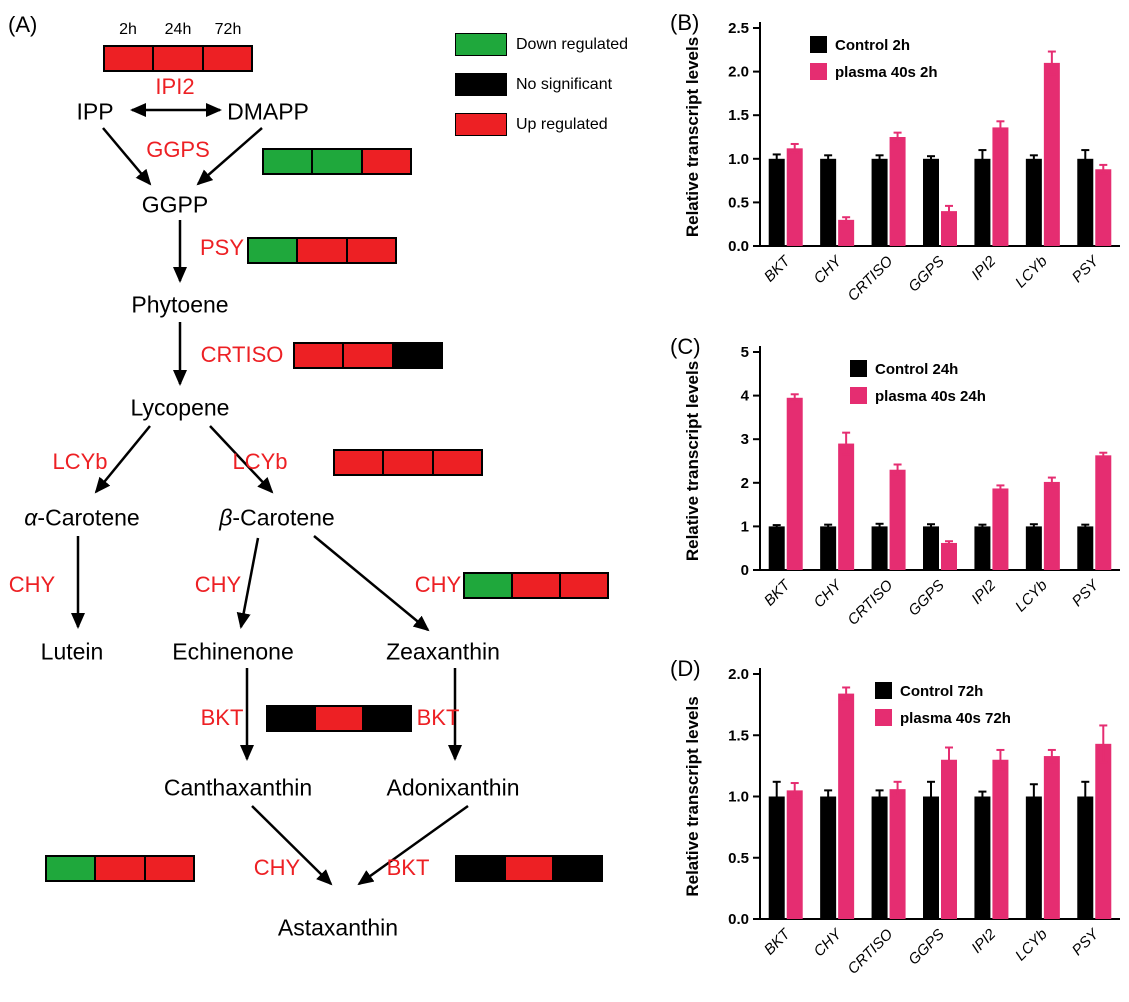 The height and width of the screenshot is (1002, 1129). What do you see at coordinates (916, 369) in the screenshot?
I see `chart-legend-label-0: Control 24h` at bounding box center [916, 369].